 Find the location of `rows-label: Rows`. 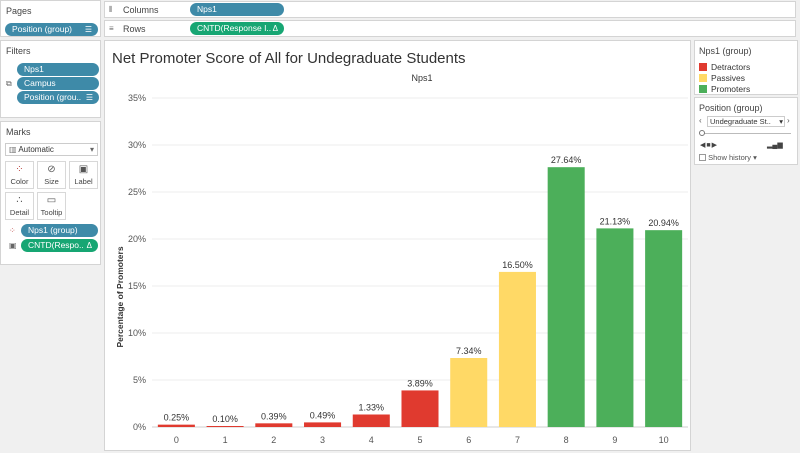

rows-label: Rows is located at coordinates (134, 29).